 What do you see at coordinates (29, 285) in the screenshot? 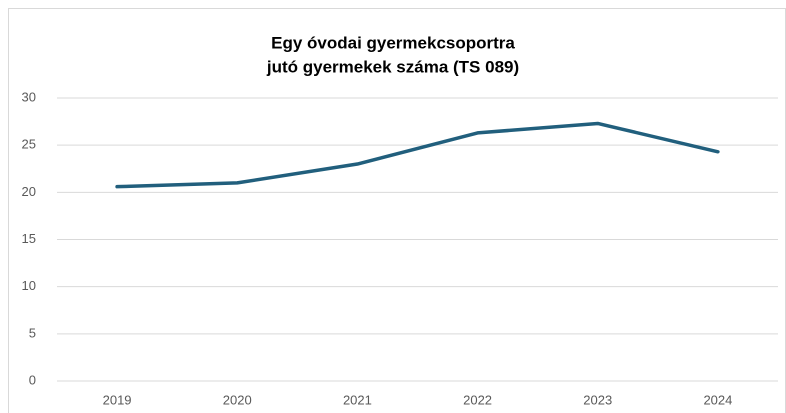
I see `y-tick-label: 10` at bounding box center [29, 285].